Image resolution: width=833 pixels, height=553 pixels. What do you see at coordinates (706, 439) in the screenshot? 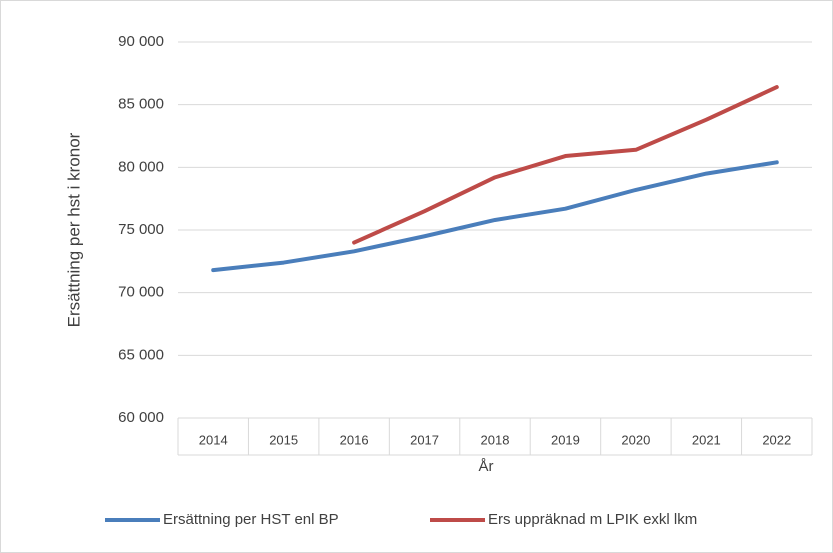
I see `x-tick-label: 2021` at bounding box center [706, 439].